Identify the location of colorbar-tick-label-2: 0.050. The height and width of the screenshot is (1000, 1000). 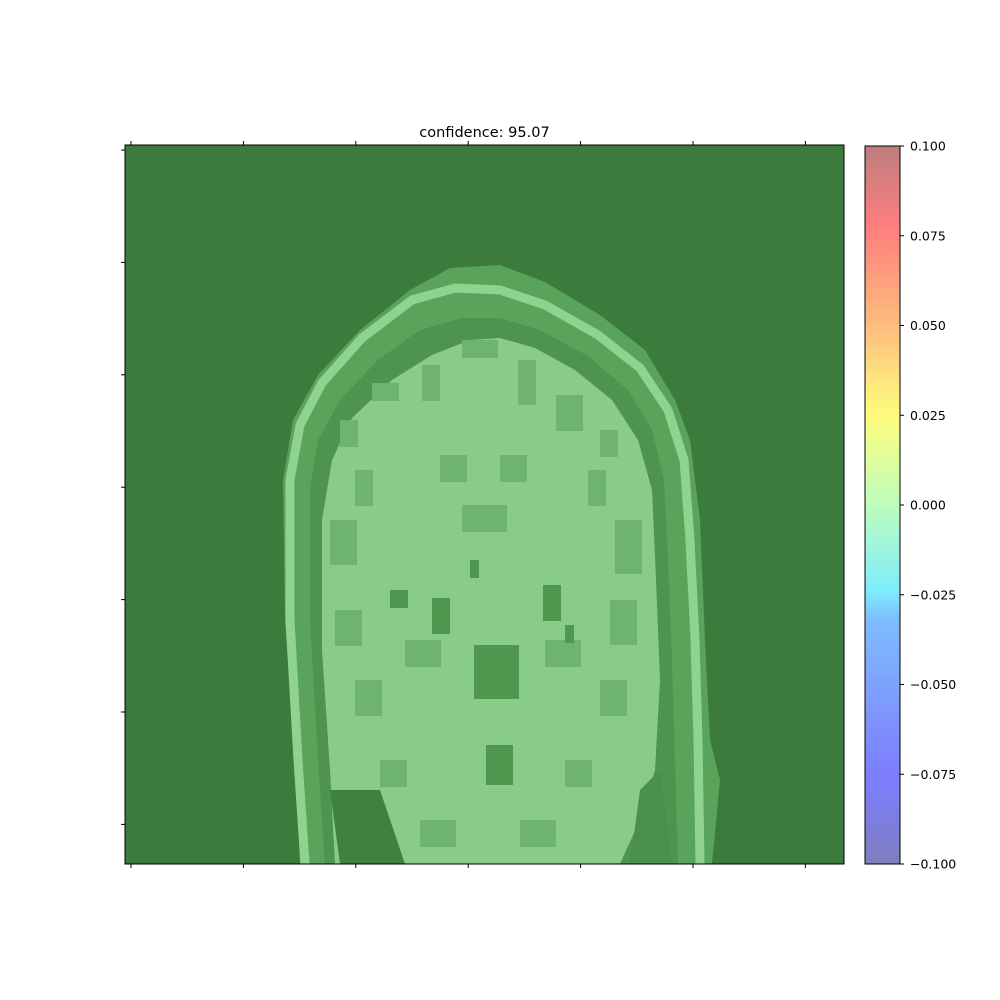
(928, 325).